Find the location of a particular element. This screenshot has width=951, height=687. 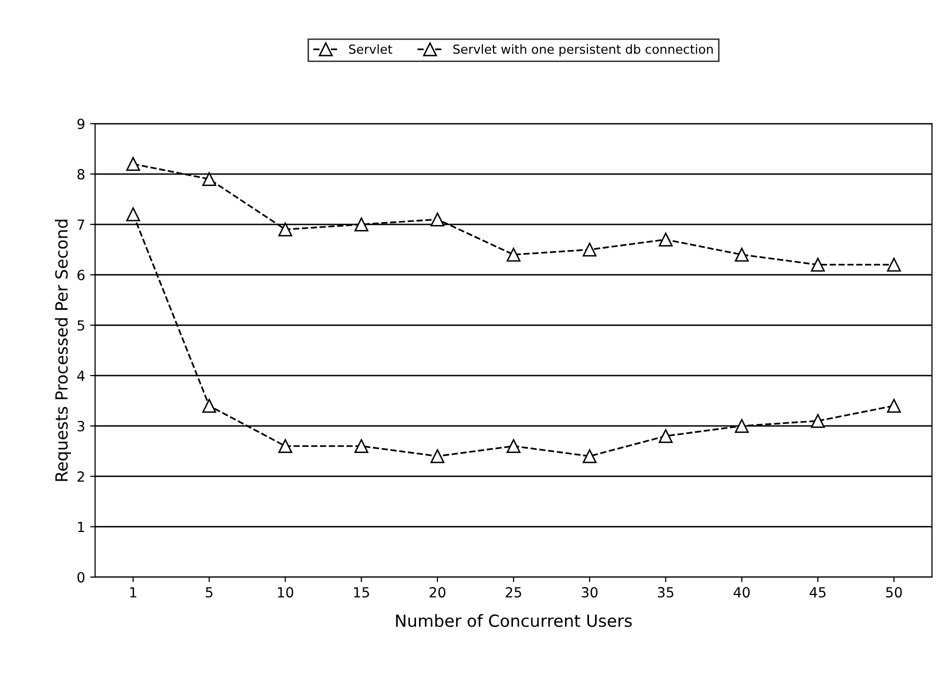

x-tick-label: 15 is located at coordinates (362, 592).